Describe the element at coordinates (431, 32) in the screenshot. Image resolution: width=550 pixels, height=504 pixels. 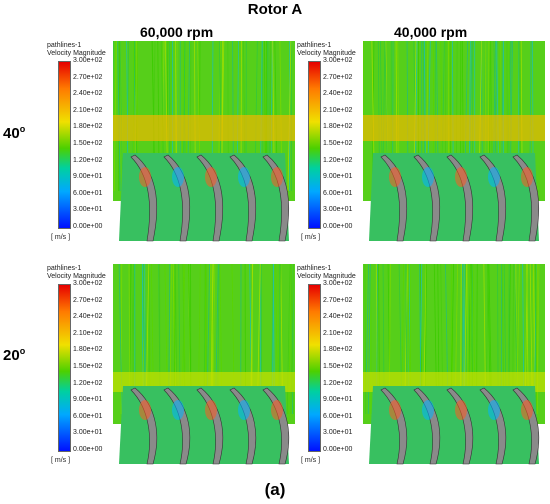
I see `column-header-40000-rpm: 40,000 rpm` at that location.